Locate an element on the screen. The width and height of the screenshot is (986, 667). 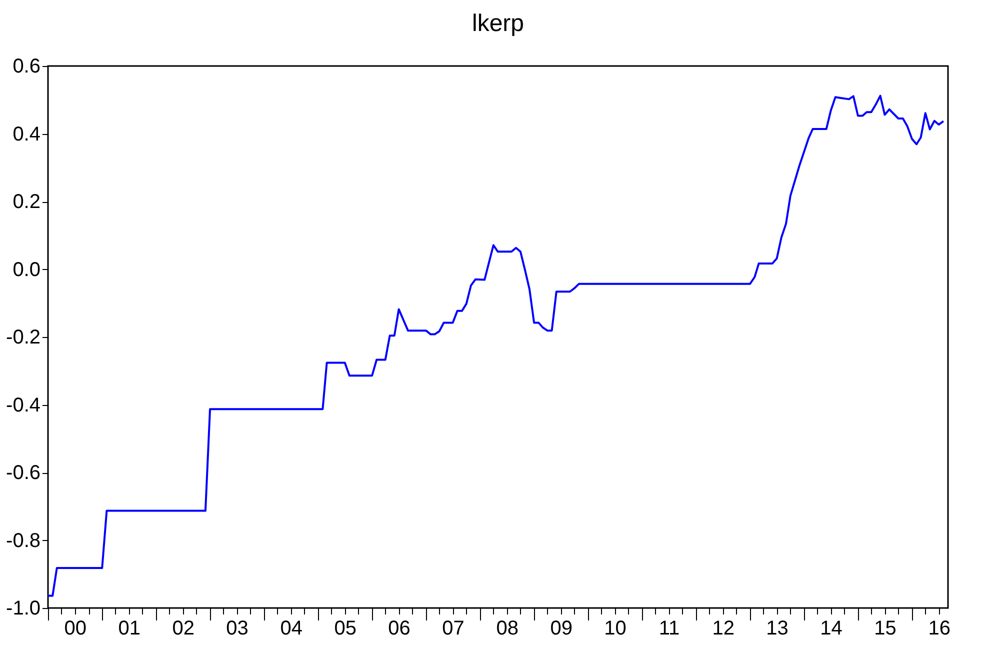
x-tick-label: 05 is located at coordinates (345, 629).